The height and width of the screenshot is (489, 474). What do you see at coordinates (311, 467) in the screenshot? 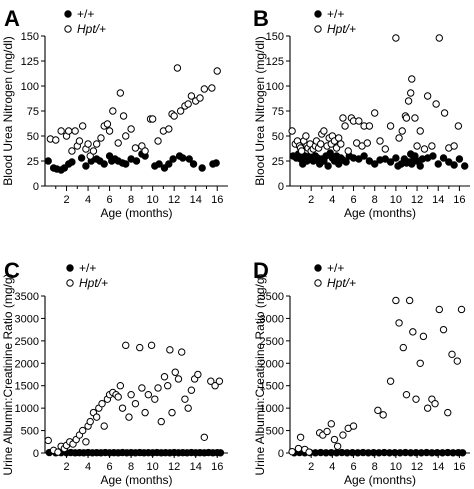
I see `x-tick-label: 2` at bounding box center [311, 467].